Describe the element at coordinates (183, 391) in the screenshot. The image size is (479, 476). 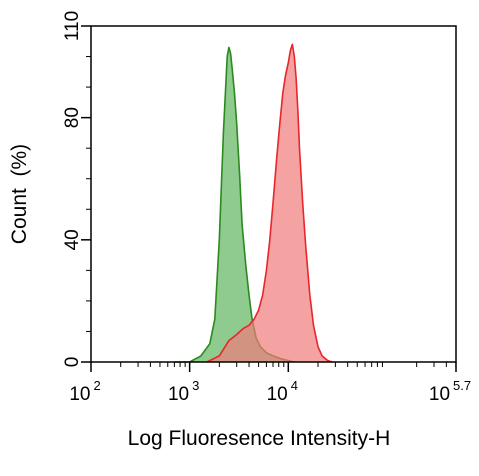
I see `x-tick-label: 10 3` at that location.